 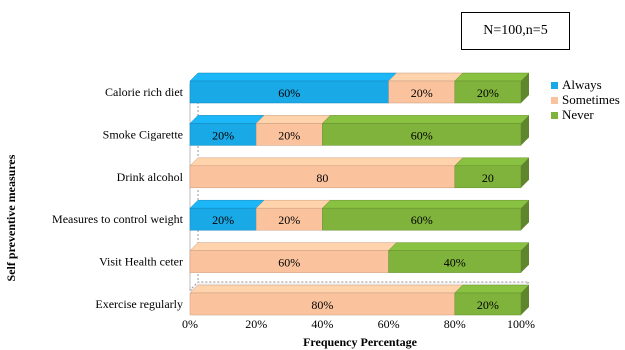 I want to click on data-label: 20, so click(x=488, y=178).